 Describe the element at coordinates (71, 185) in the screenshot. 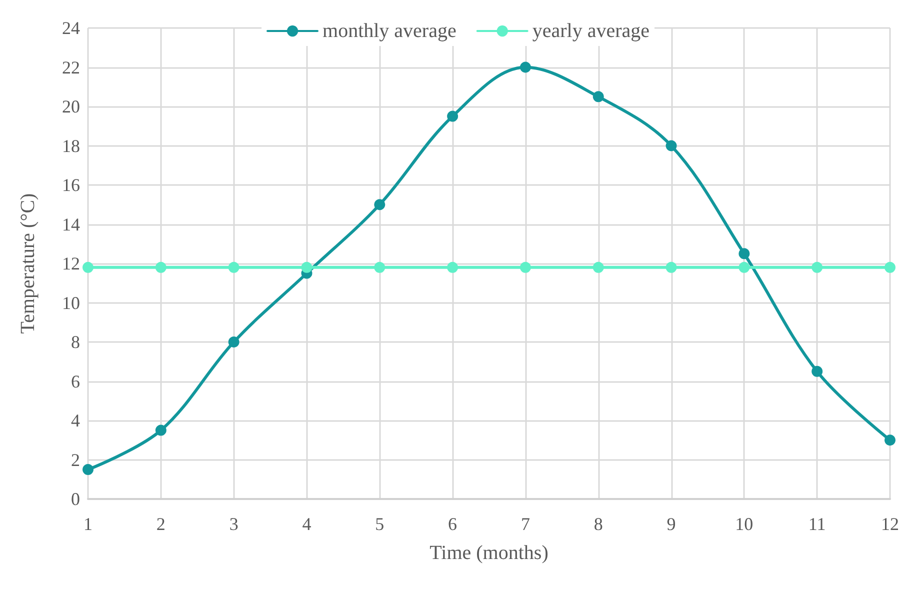

I see `y-tick-label: 16` at that location.